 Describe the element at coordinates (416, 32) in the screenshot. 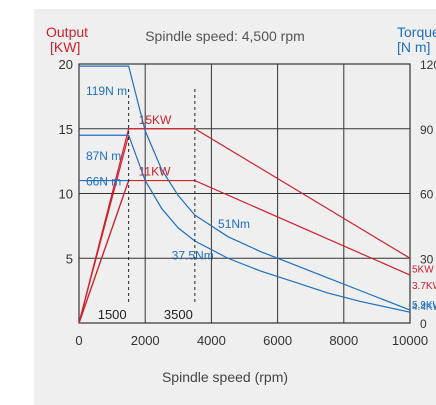

I see `y-right-title-line1: Torque` at that location.